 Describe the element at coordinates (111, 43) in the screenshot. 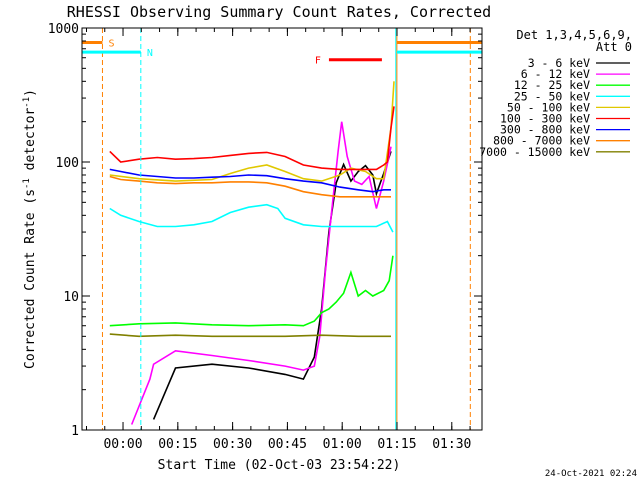

I see `flag-label-s: S` at that location.